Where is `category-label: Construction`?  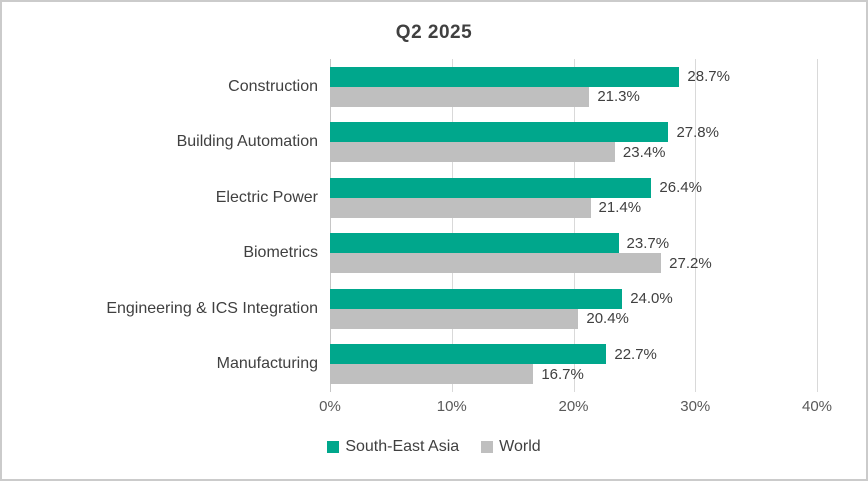 category-label: Construction is located at coordinates (273, 86).